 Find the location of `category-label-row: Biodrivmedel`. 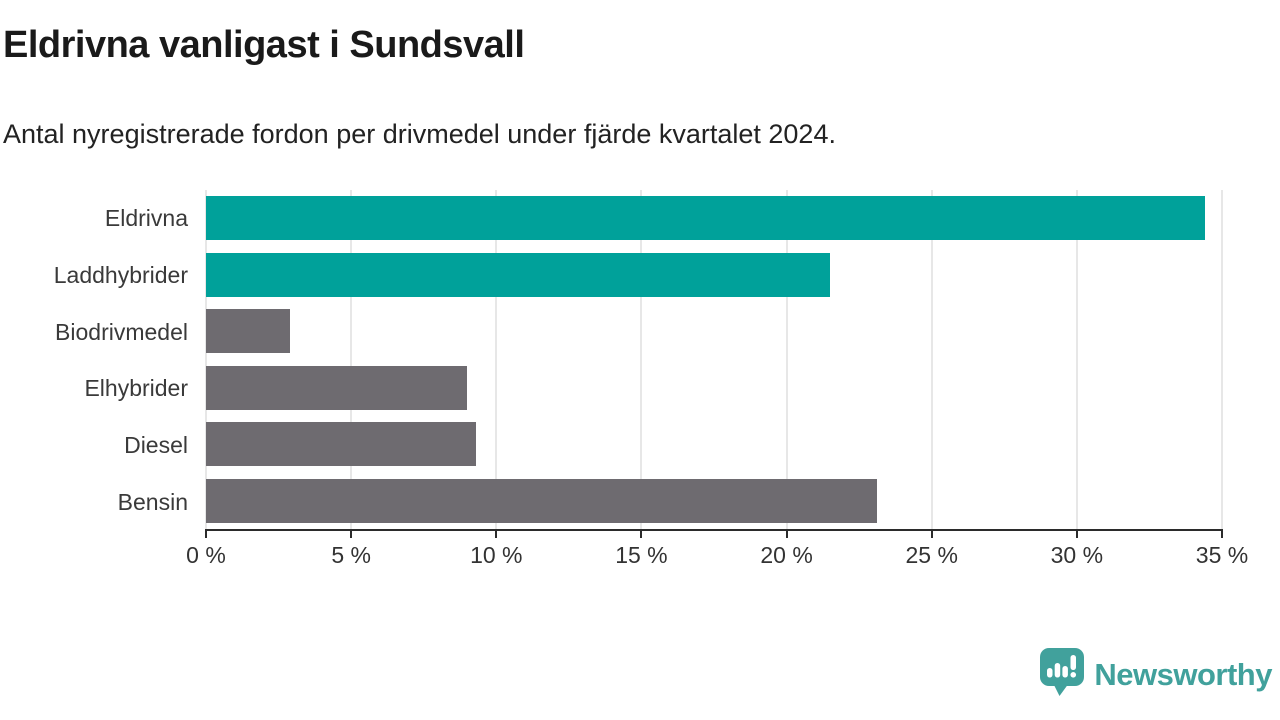

category-label-row: Biodrivmedel is located at coordinates (98, 332).